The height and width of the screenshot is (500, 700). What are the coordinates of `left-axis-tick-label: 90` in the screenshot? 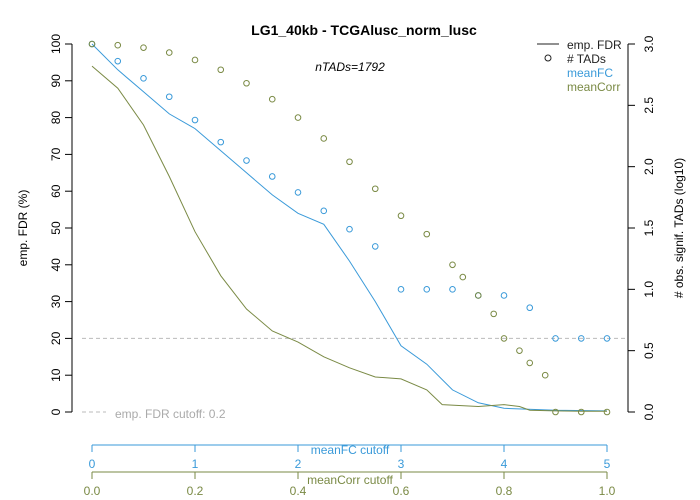 It's located at (56, 81).